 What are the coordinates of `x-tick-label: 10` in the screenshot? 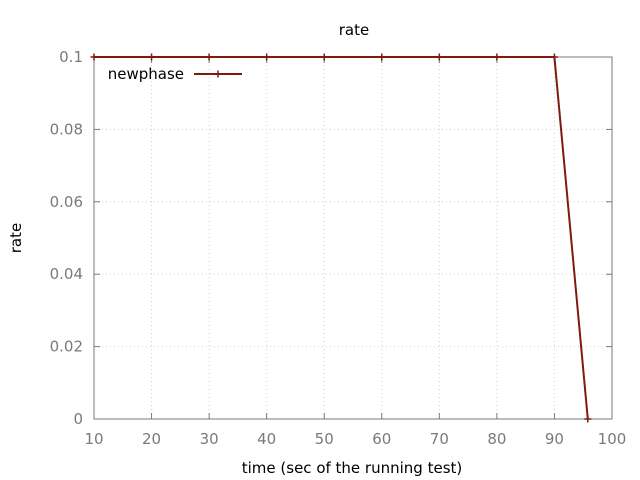 It's located at (93, 439).